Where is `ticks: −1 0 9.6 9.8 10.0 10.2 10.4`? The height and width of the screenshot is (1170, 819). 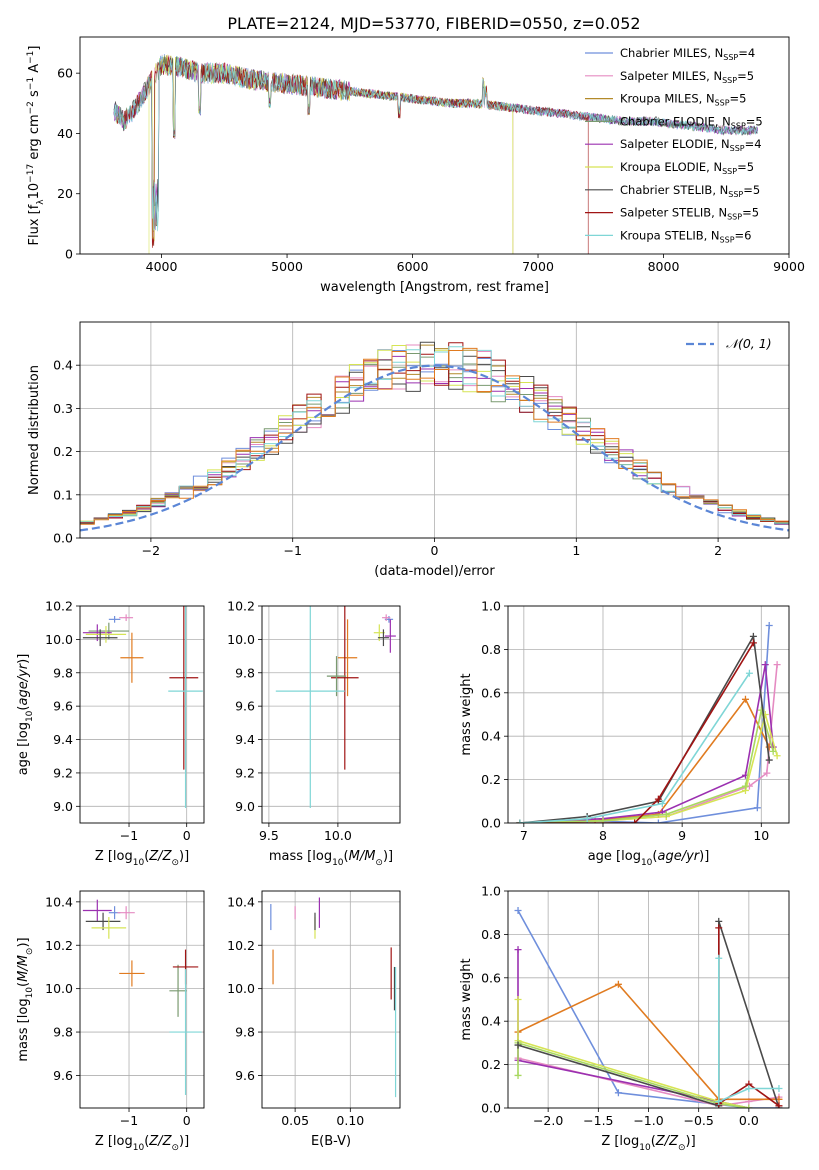 ticks: −1 0 9.6 9.8 10.0 10.2 10.4 is located at coordinates (118, 1011).